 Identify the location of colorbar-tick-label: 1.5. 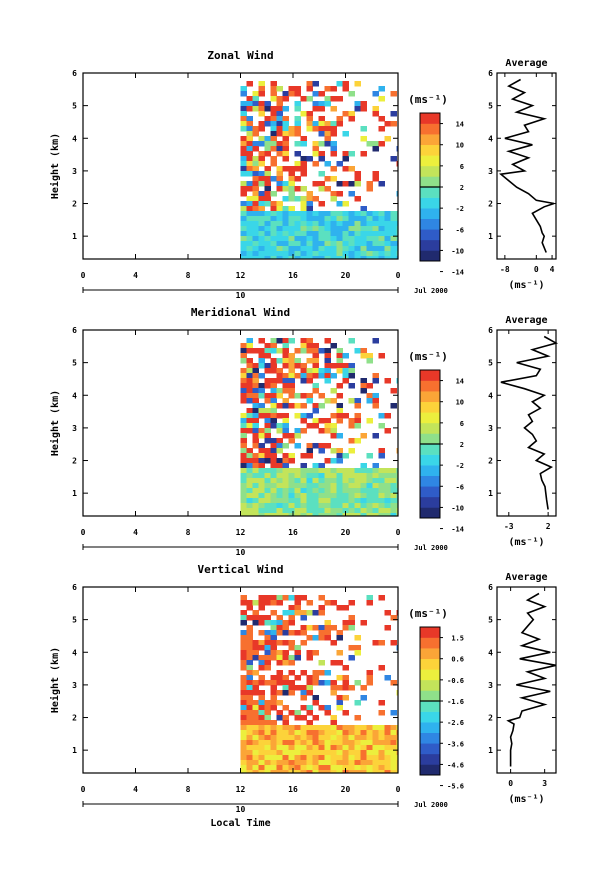
(457, 639).